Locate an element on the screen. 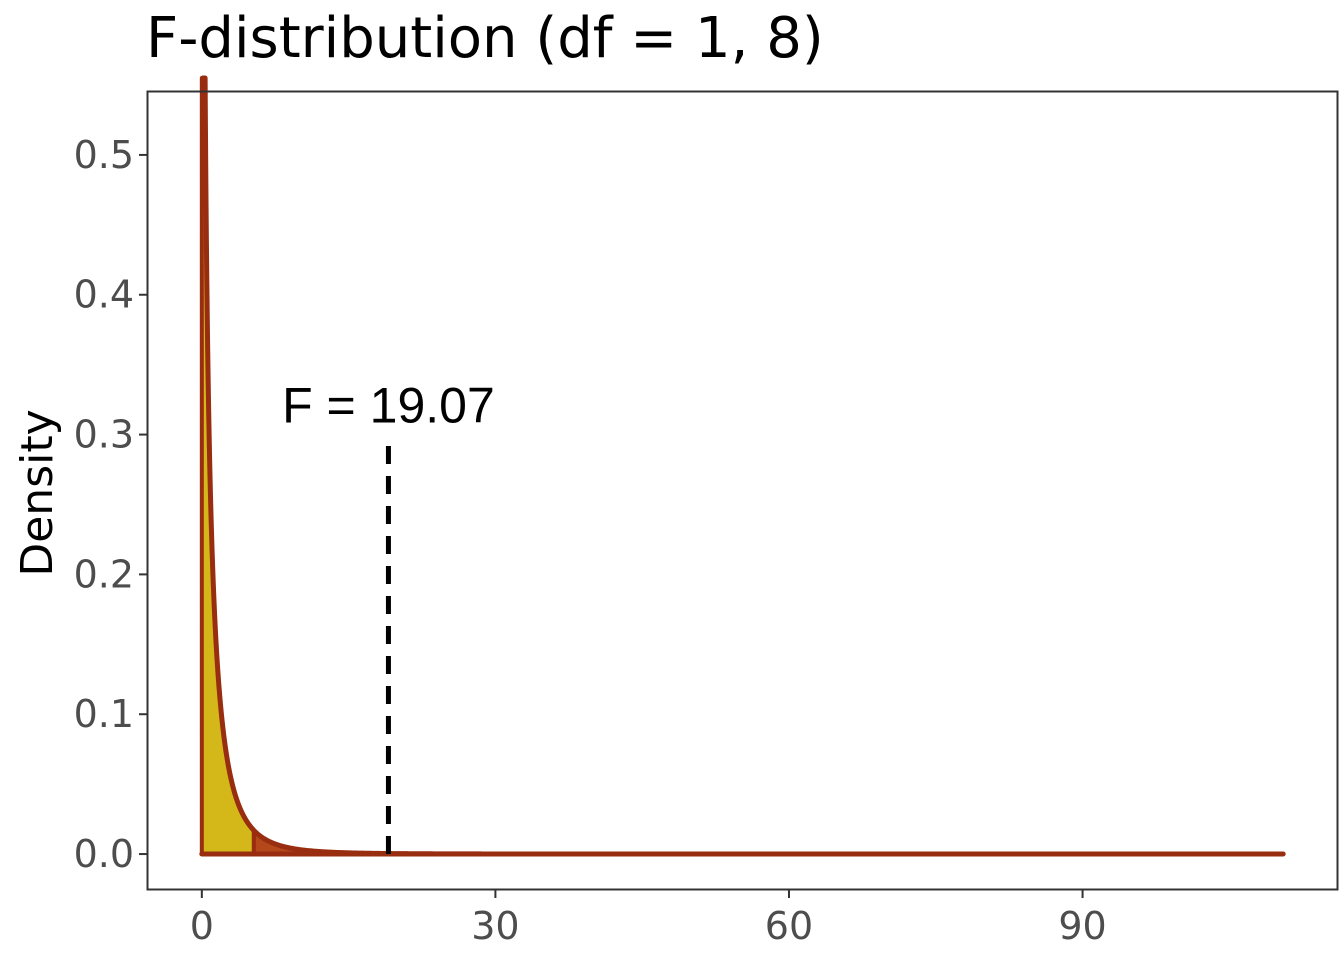  x-tick-label: 60 is located at coordinates (789, 926).